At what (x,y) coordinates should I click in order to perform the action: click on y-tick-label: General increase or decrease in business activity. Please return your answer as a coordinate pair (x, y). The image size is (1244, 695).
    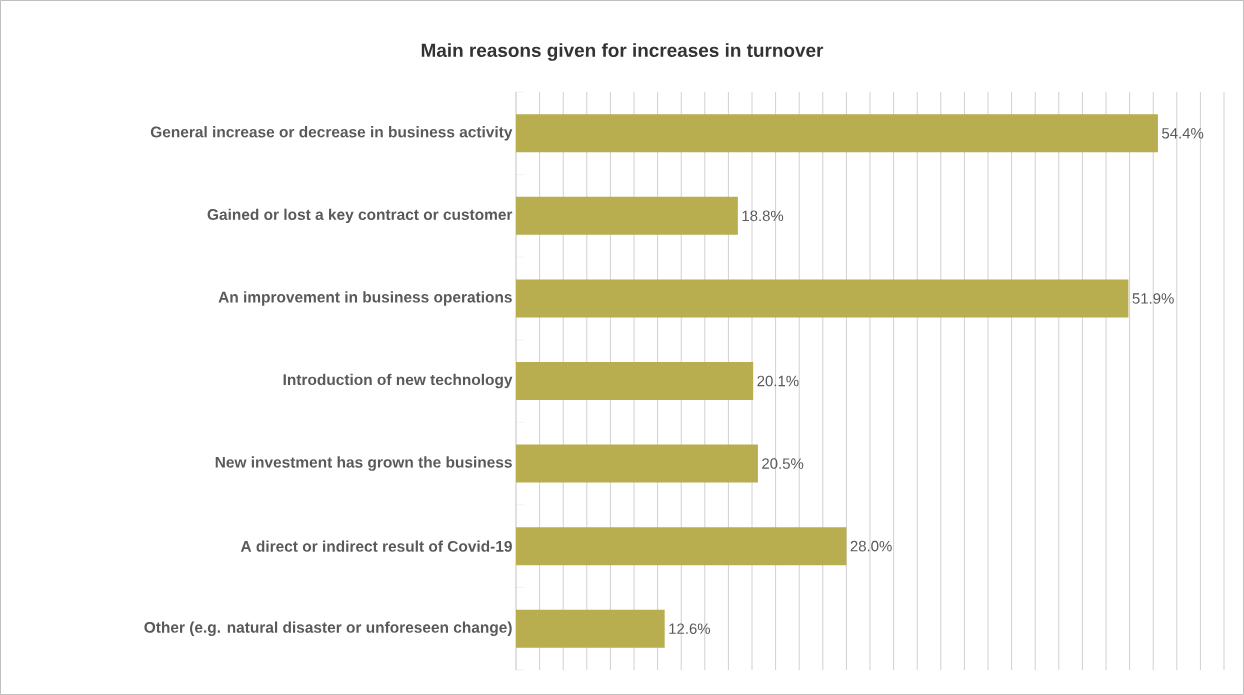
    Looking at the image, I should click on (331, 133).